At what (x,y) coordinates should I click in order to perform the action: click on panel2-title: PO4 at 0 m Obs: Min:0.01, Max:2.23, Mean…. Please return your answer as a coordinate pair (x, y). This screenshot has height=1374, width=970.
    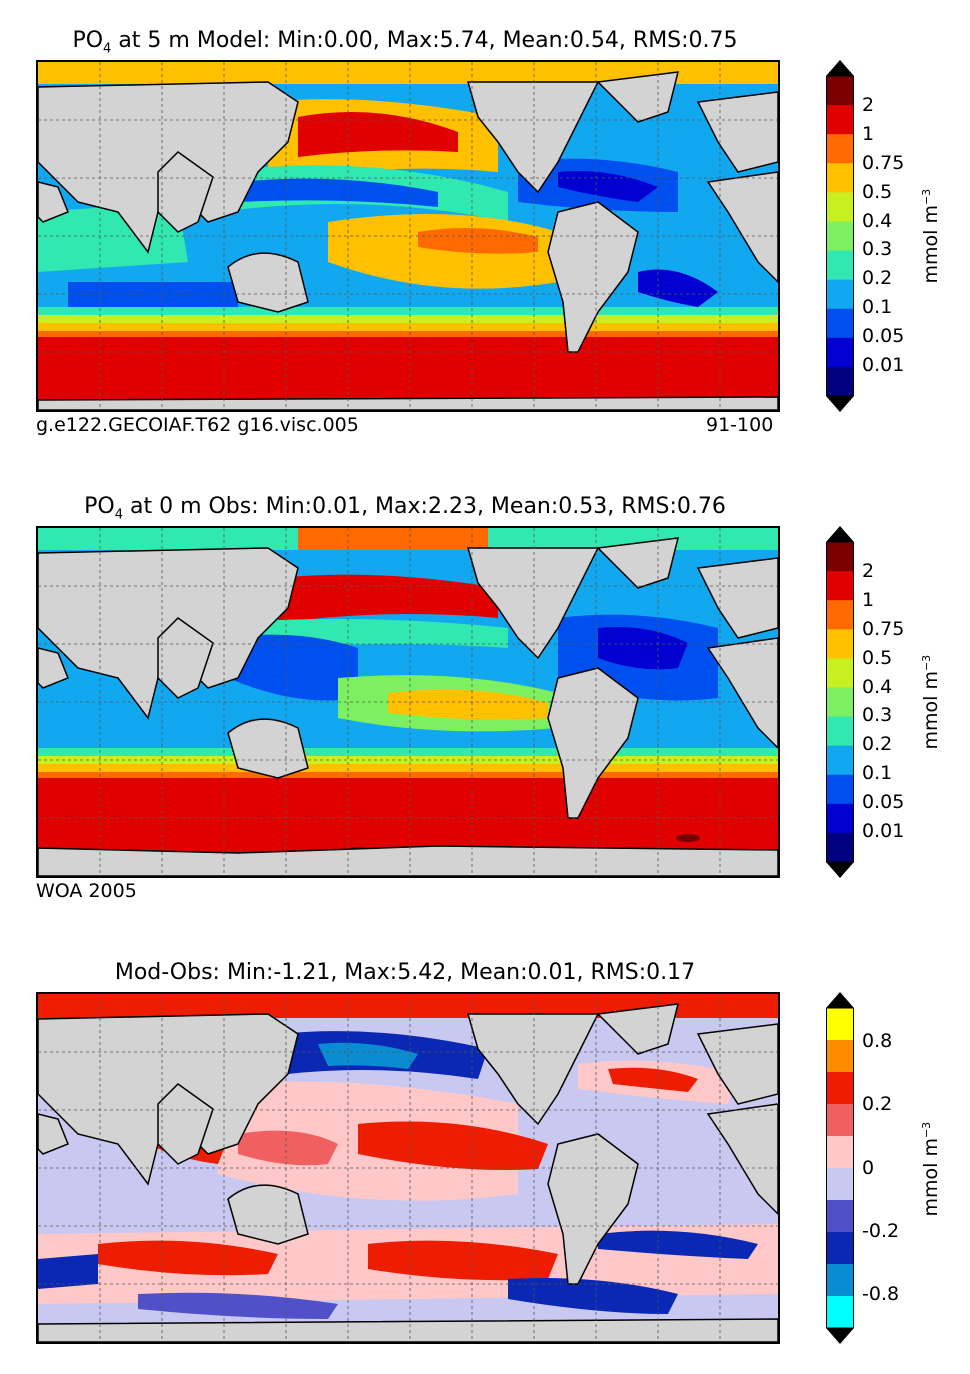
    Looking at the image, I should click on (405, 508).